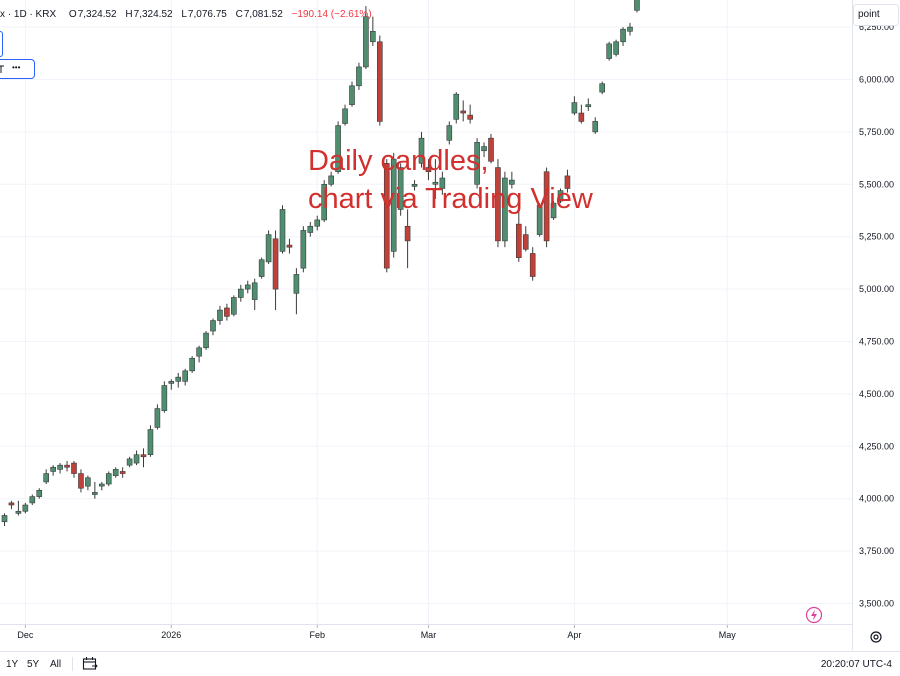 The image size is (900, 676). I want to click on range-all-button: All, so click(56, 664).